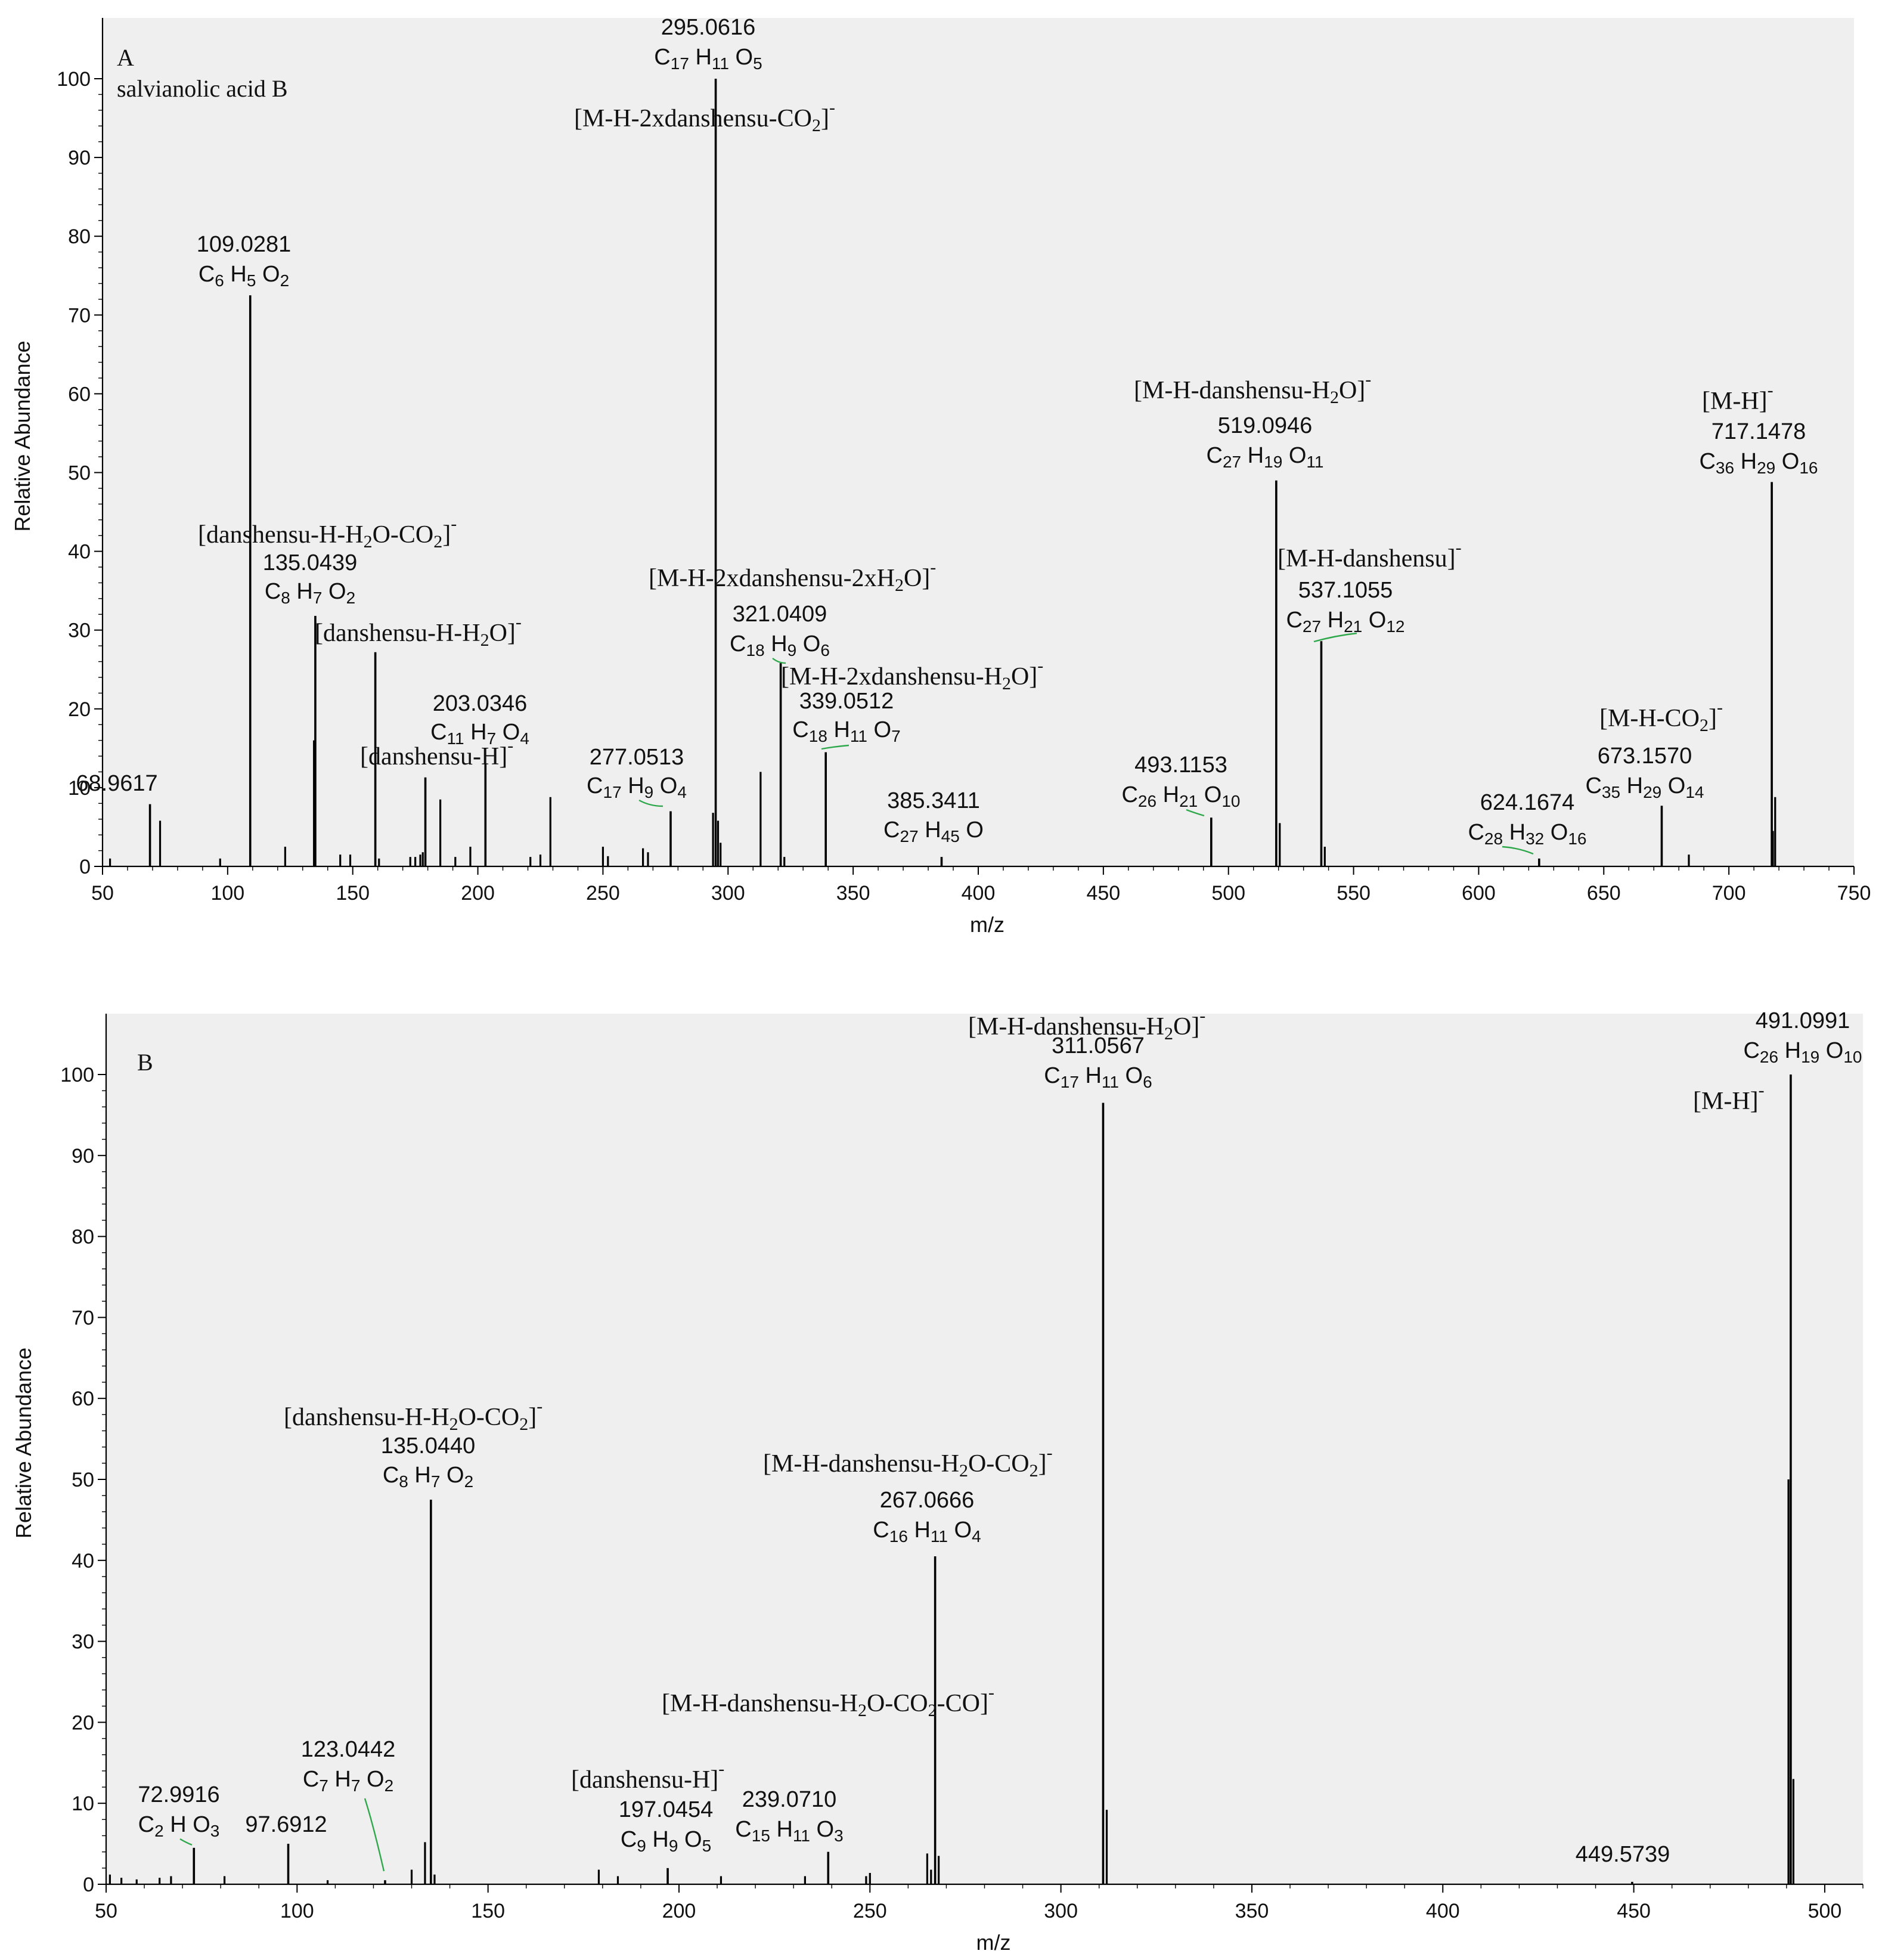  I want to click on y-axis-label: Relative Abundance, so click(23, 1443).